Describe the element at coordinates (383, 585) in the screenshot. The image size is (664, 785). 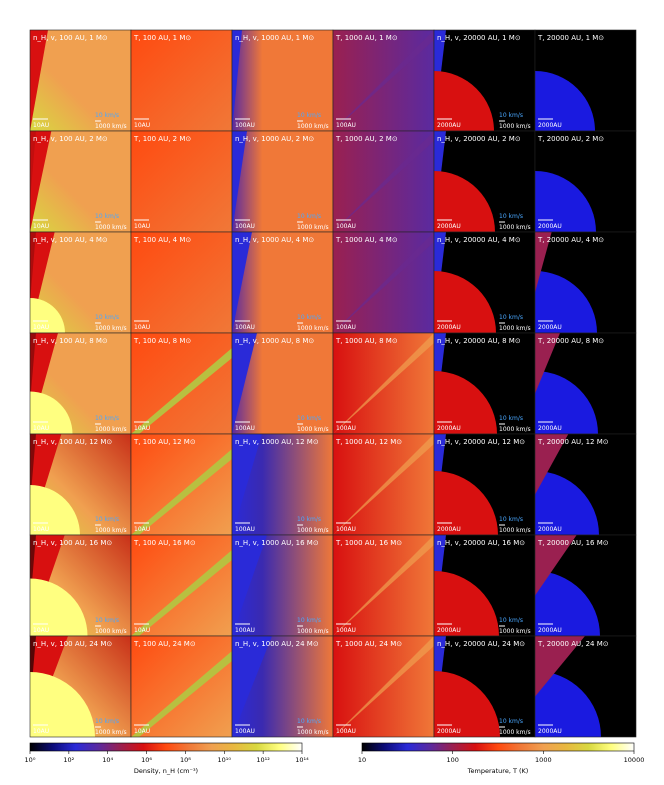
I see `panel: T, 1000 AU, 16 M⊙ 100AU` at that location.